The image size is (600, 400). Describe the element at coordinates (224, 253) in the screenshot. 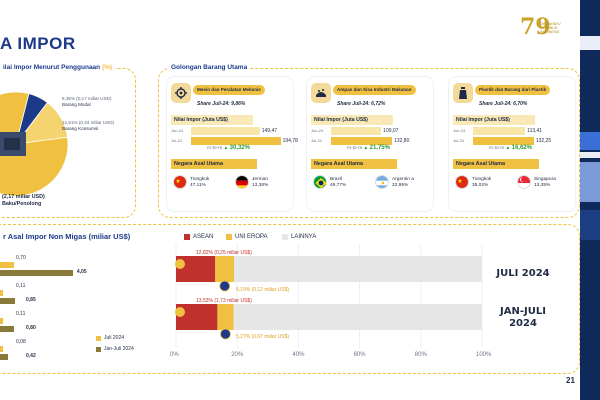

I see `asean-juli-label: 12,82% (0,25 miliar US$)` at that location.